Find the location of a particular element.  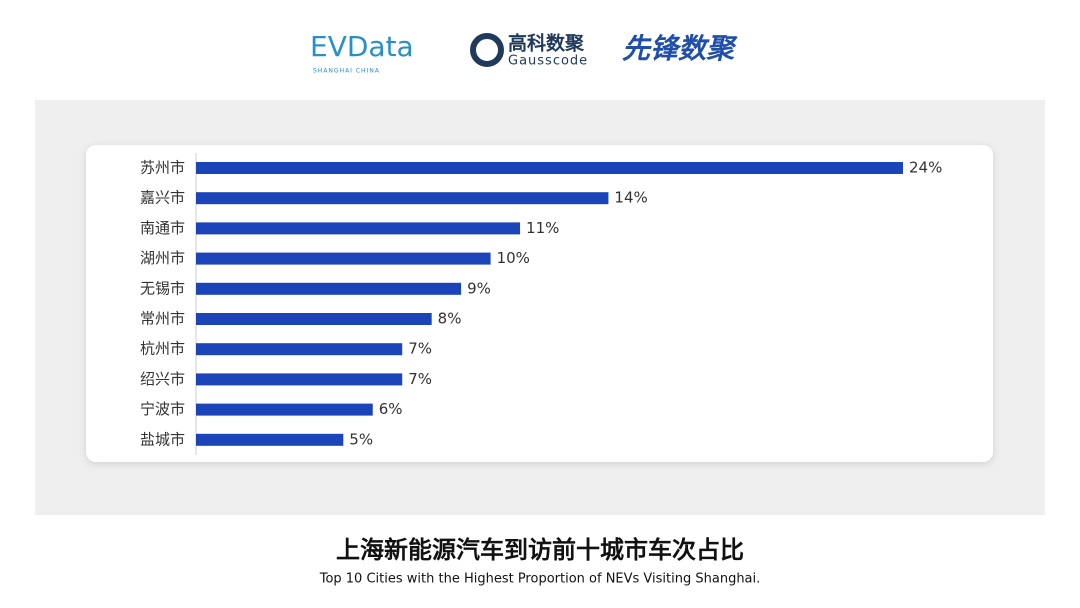

category-label: 南通市 is located at coordinates (162, 228).